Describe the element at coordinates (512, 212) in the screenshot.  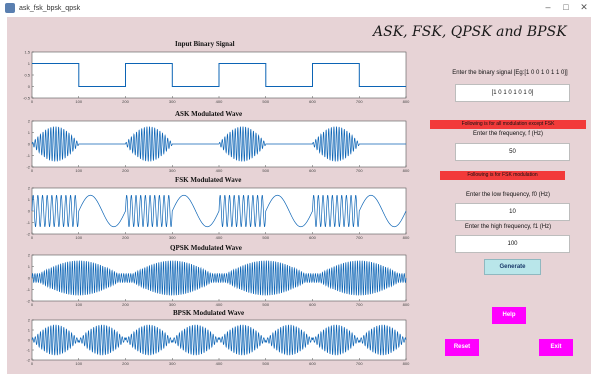
I see `low-frequency-input: 10` at that location.